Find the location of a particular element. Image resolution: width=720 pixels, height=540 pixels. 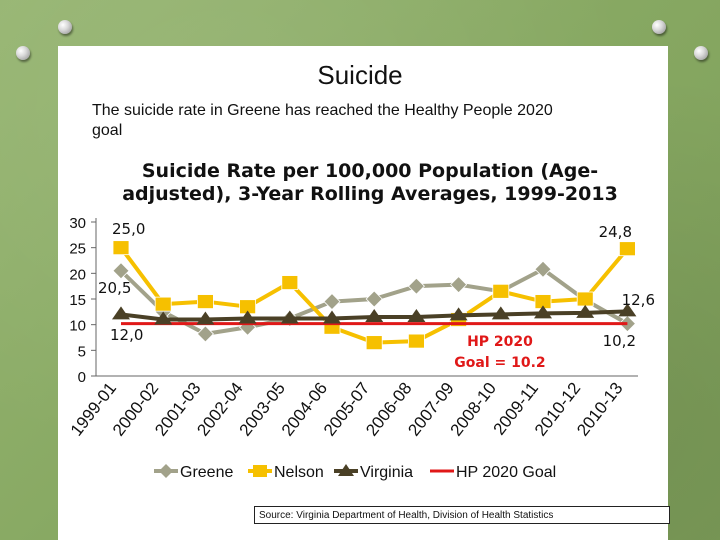

y-tick-label: 15 is located at coordinates (77, 300).